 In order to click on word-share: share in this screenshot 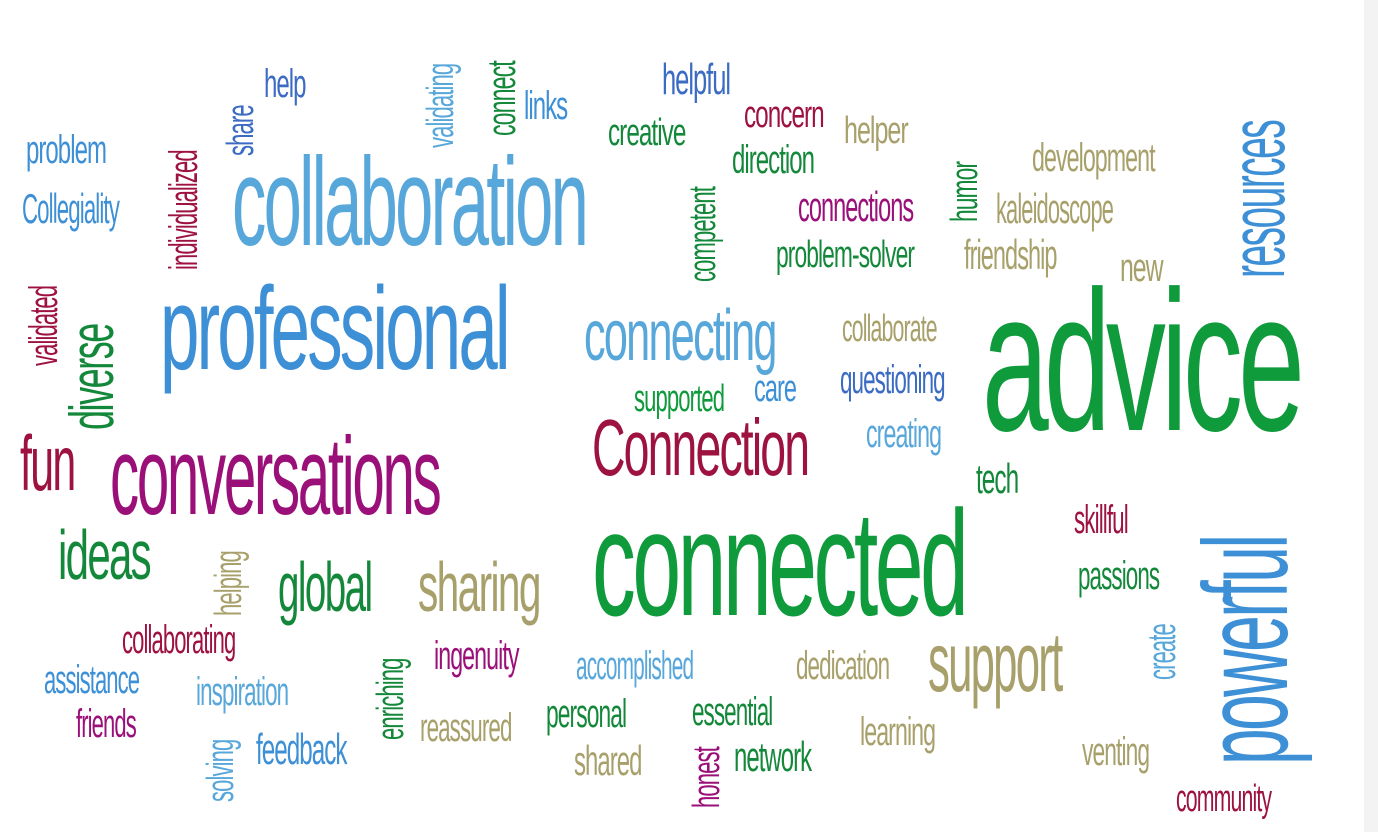, I will do `click(241, 130)`.